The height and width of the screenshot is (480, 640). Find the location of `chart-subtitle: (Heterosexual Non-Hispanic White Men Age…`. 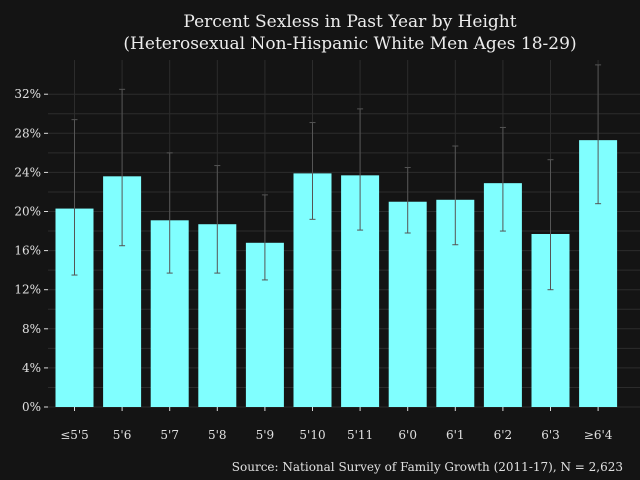

chart-subtitle: (Heterosexual Non-Hispanic White Men Age… is located at coordinates (349, 44).